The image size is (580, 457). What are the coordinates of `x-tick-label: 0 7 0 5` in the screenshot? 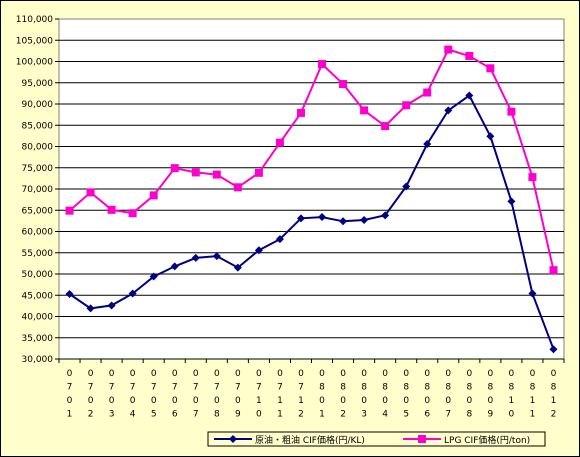 It's located at (154, 394).